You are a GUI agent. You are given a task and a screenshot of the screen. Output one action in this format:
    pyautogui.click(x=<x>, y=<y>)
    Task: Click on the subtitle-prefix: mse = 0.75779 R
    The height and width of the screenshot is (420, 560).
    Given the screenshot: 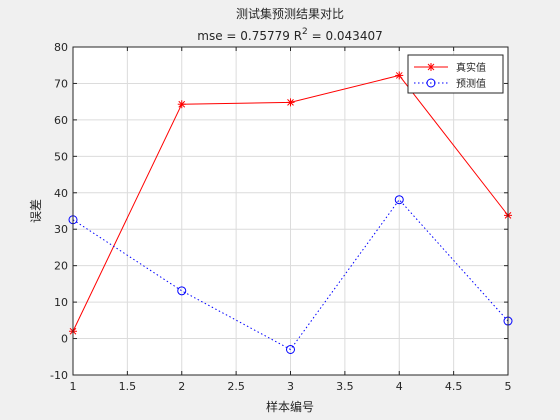 What is the action you would take?
    pyautogui.click(x=249, y=36)
    